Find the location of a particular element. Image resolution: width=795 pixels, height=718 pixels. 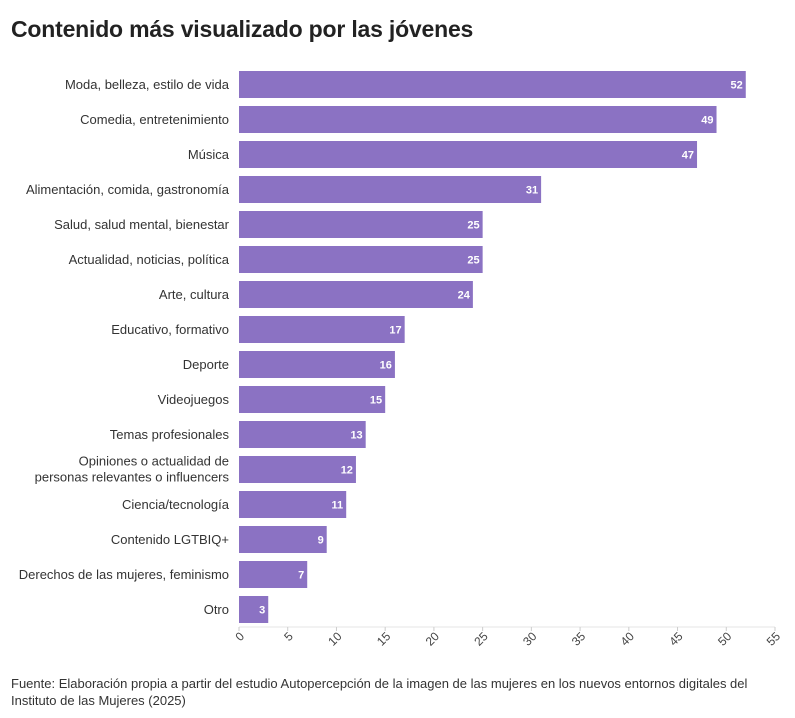

bar-value-label: 9 is located at coordinates (321, 541).